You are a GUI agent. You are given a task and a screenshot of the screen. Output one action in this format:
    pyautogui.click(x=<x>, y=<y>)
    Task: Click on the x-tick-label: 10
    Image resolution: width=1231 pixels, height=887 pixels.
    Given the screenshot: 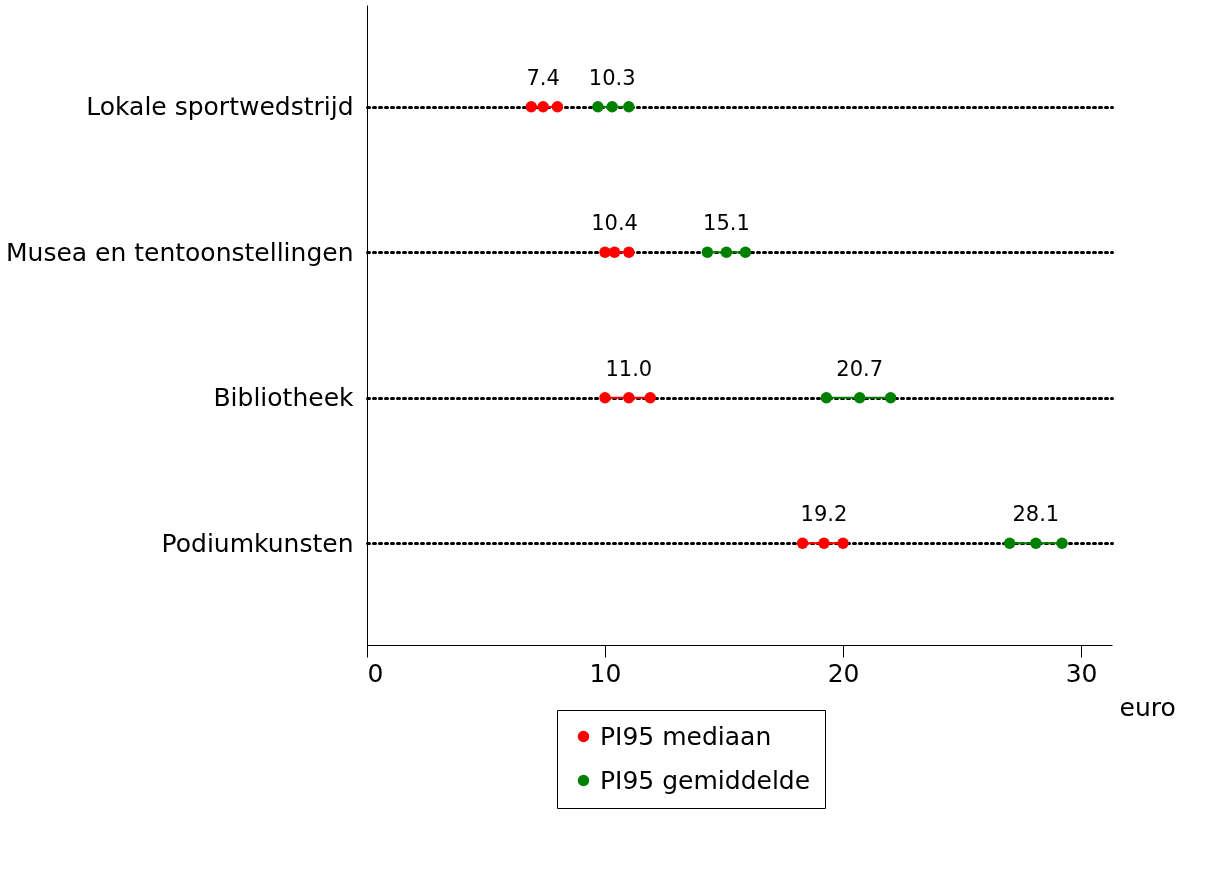 What is the action you would take?
    pyautogui.click(x=605, y=673)
    